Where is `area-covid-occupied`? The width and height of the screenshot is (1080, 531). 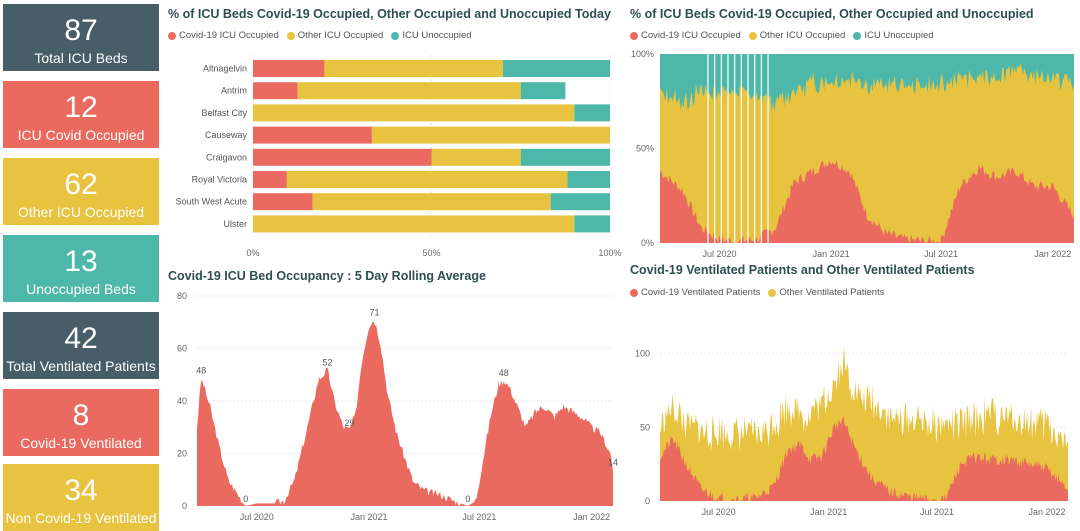
area-covid-occupied is located at coordinates (867, 201).